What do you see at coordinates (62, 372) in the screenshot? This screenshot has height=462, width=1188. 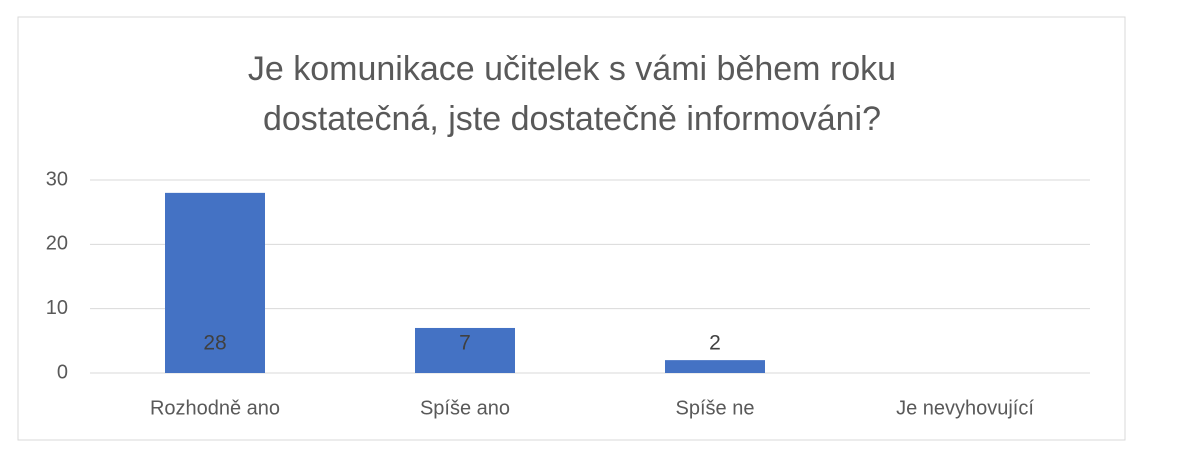 I see `y-tick-label: 0` at bounding box center [62, 372].